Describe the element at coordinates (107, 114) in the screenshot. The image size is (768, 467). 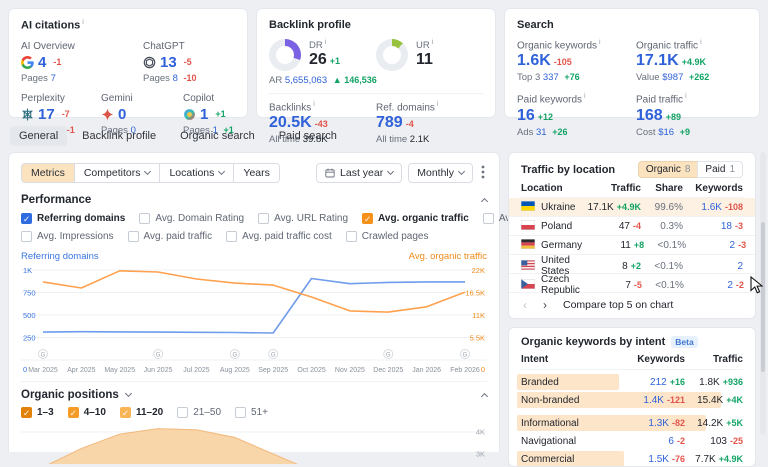
I see `gemini-icon` at that location.